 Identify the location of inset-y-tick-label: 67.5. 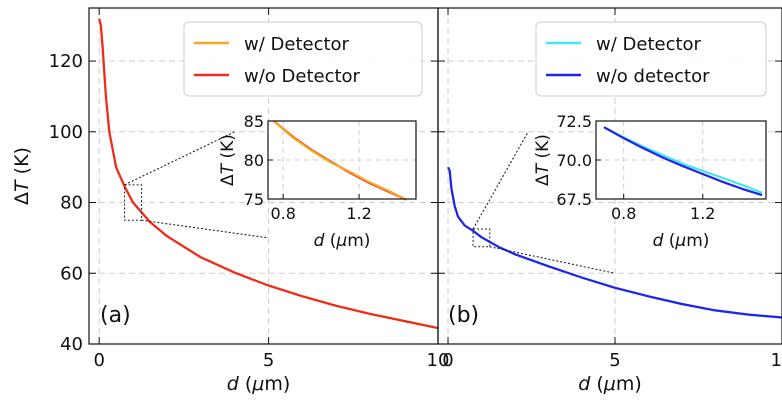
(574, 199).